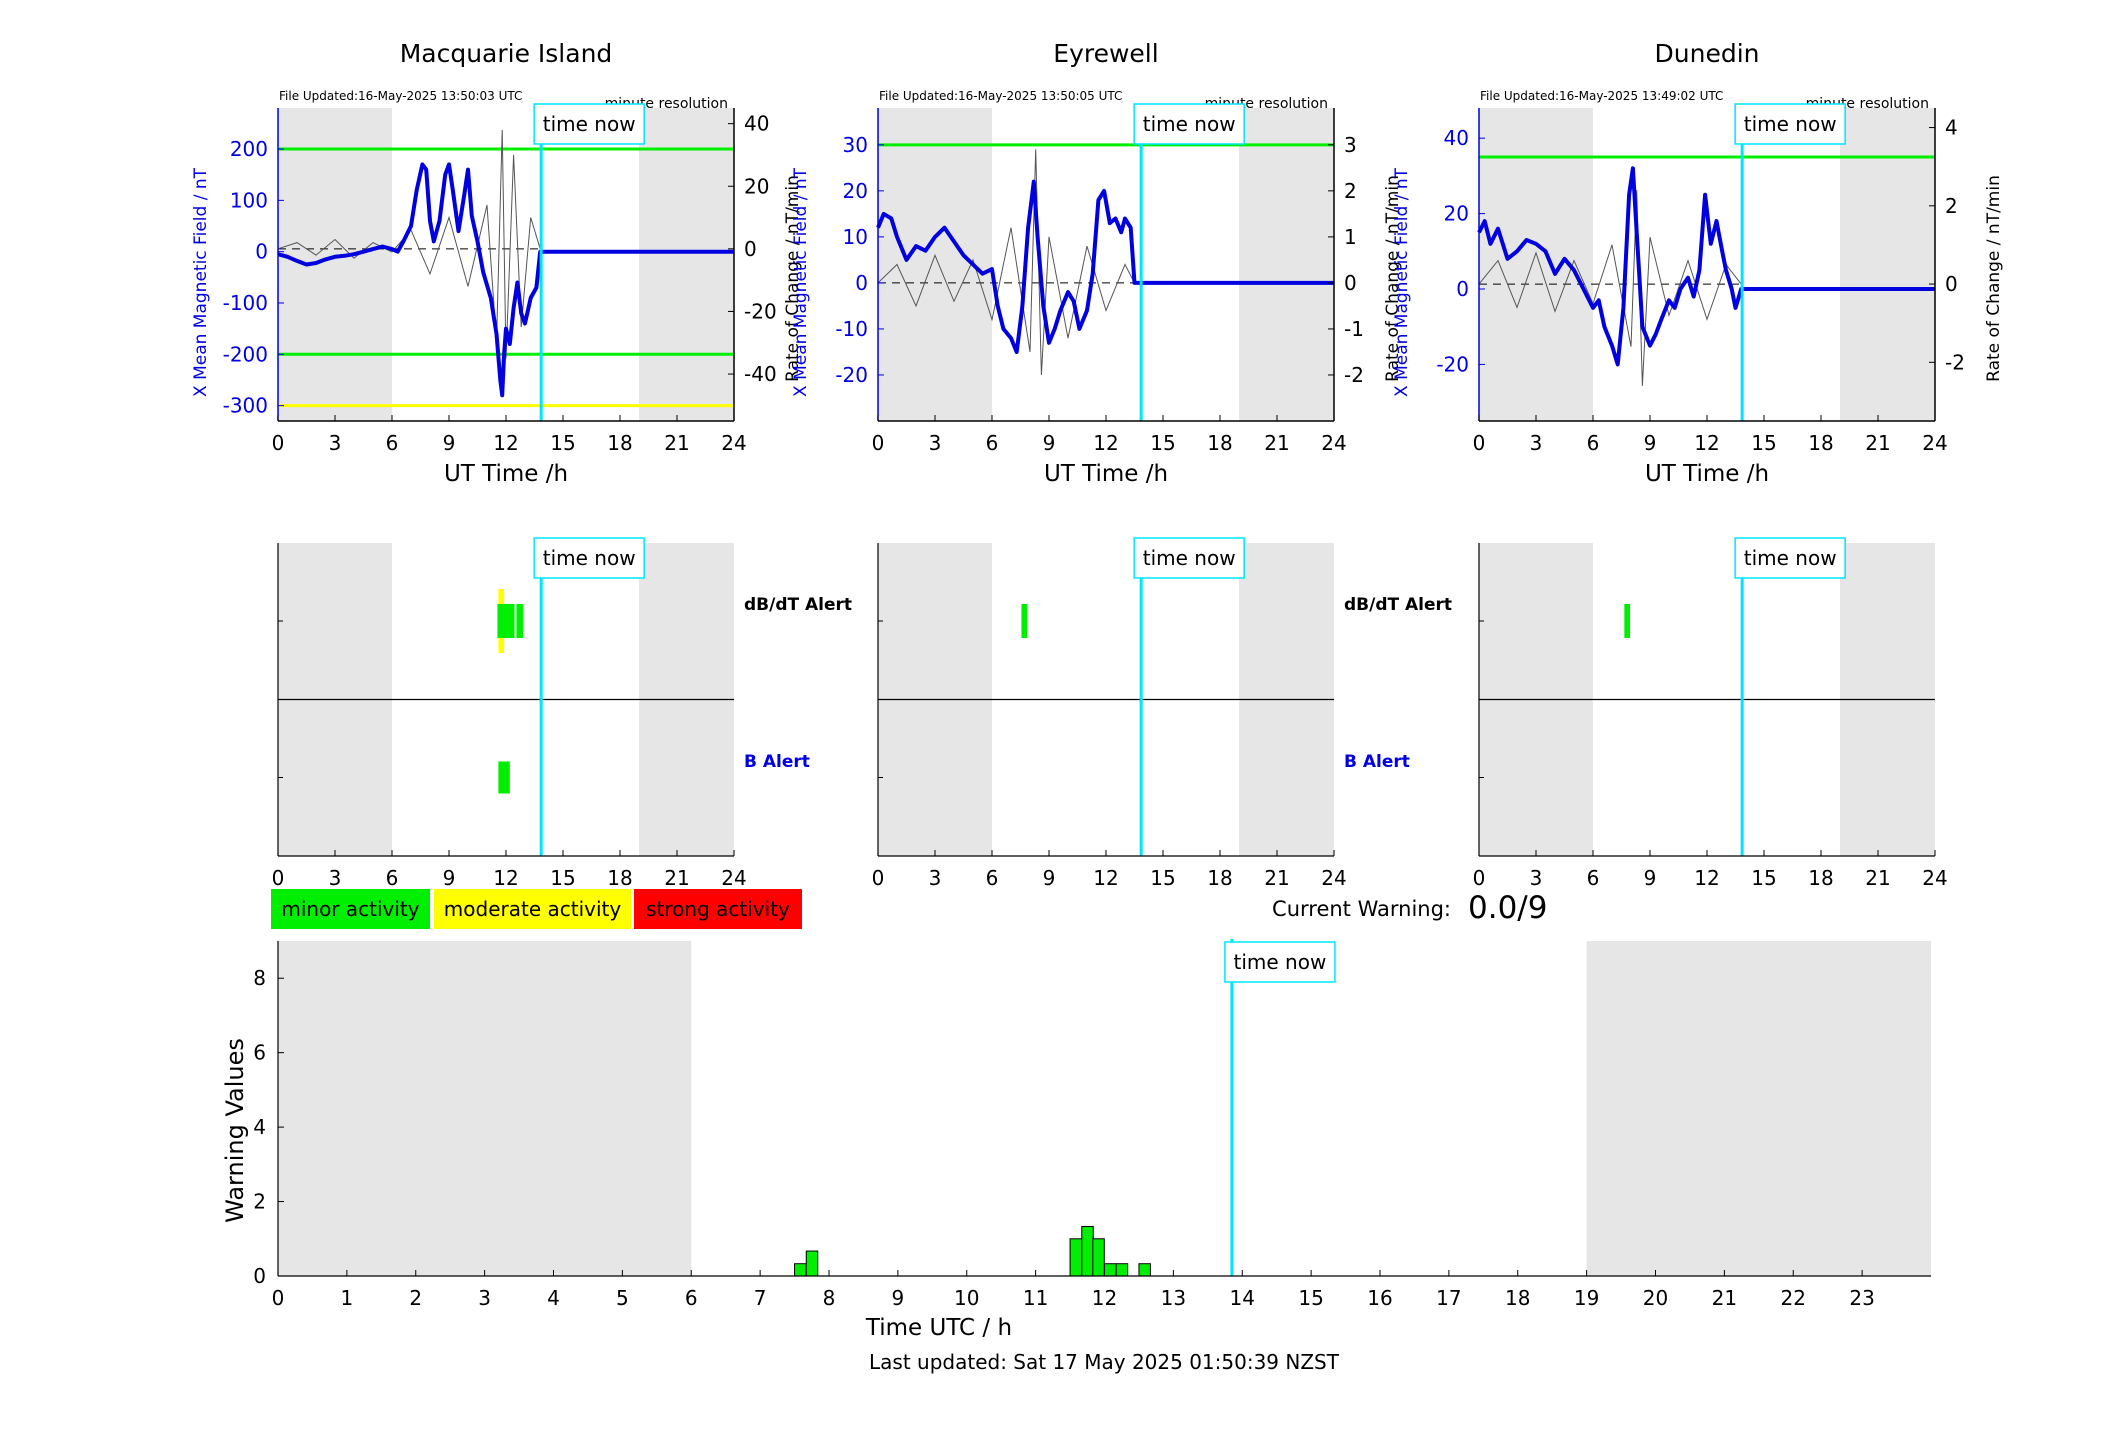 The width and height of the screenshot is (2117, 1437). Describe the element at coordinates (249, 149) in the screenshot. I see `left-tick-label: 200` at that location.